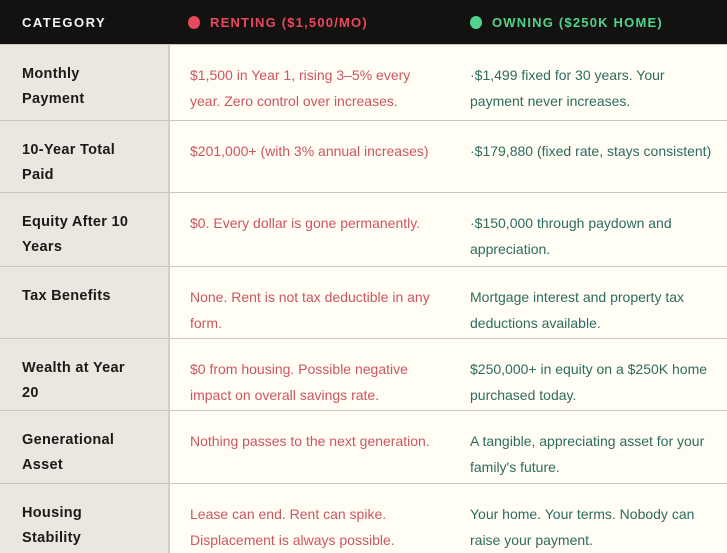 This screenshot has height=553, width=727. I want to click on owning-dot-icon, so click(476, 22).